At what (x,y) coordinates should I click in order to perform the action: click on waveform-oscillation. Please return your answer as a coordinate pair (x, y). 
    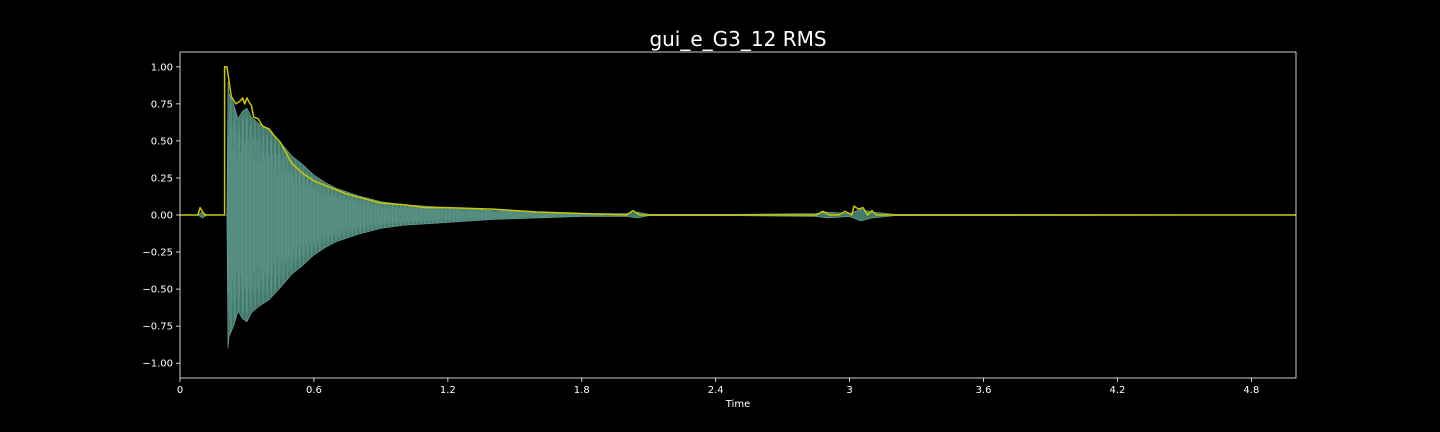
    Looking at the image, I should click on (416, 215).